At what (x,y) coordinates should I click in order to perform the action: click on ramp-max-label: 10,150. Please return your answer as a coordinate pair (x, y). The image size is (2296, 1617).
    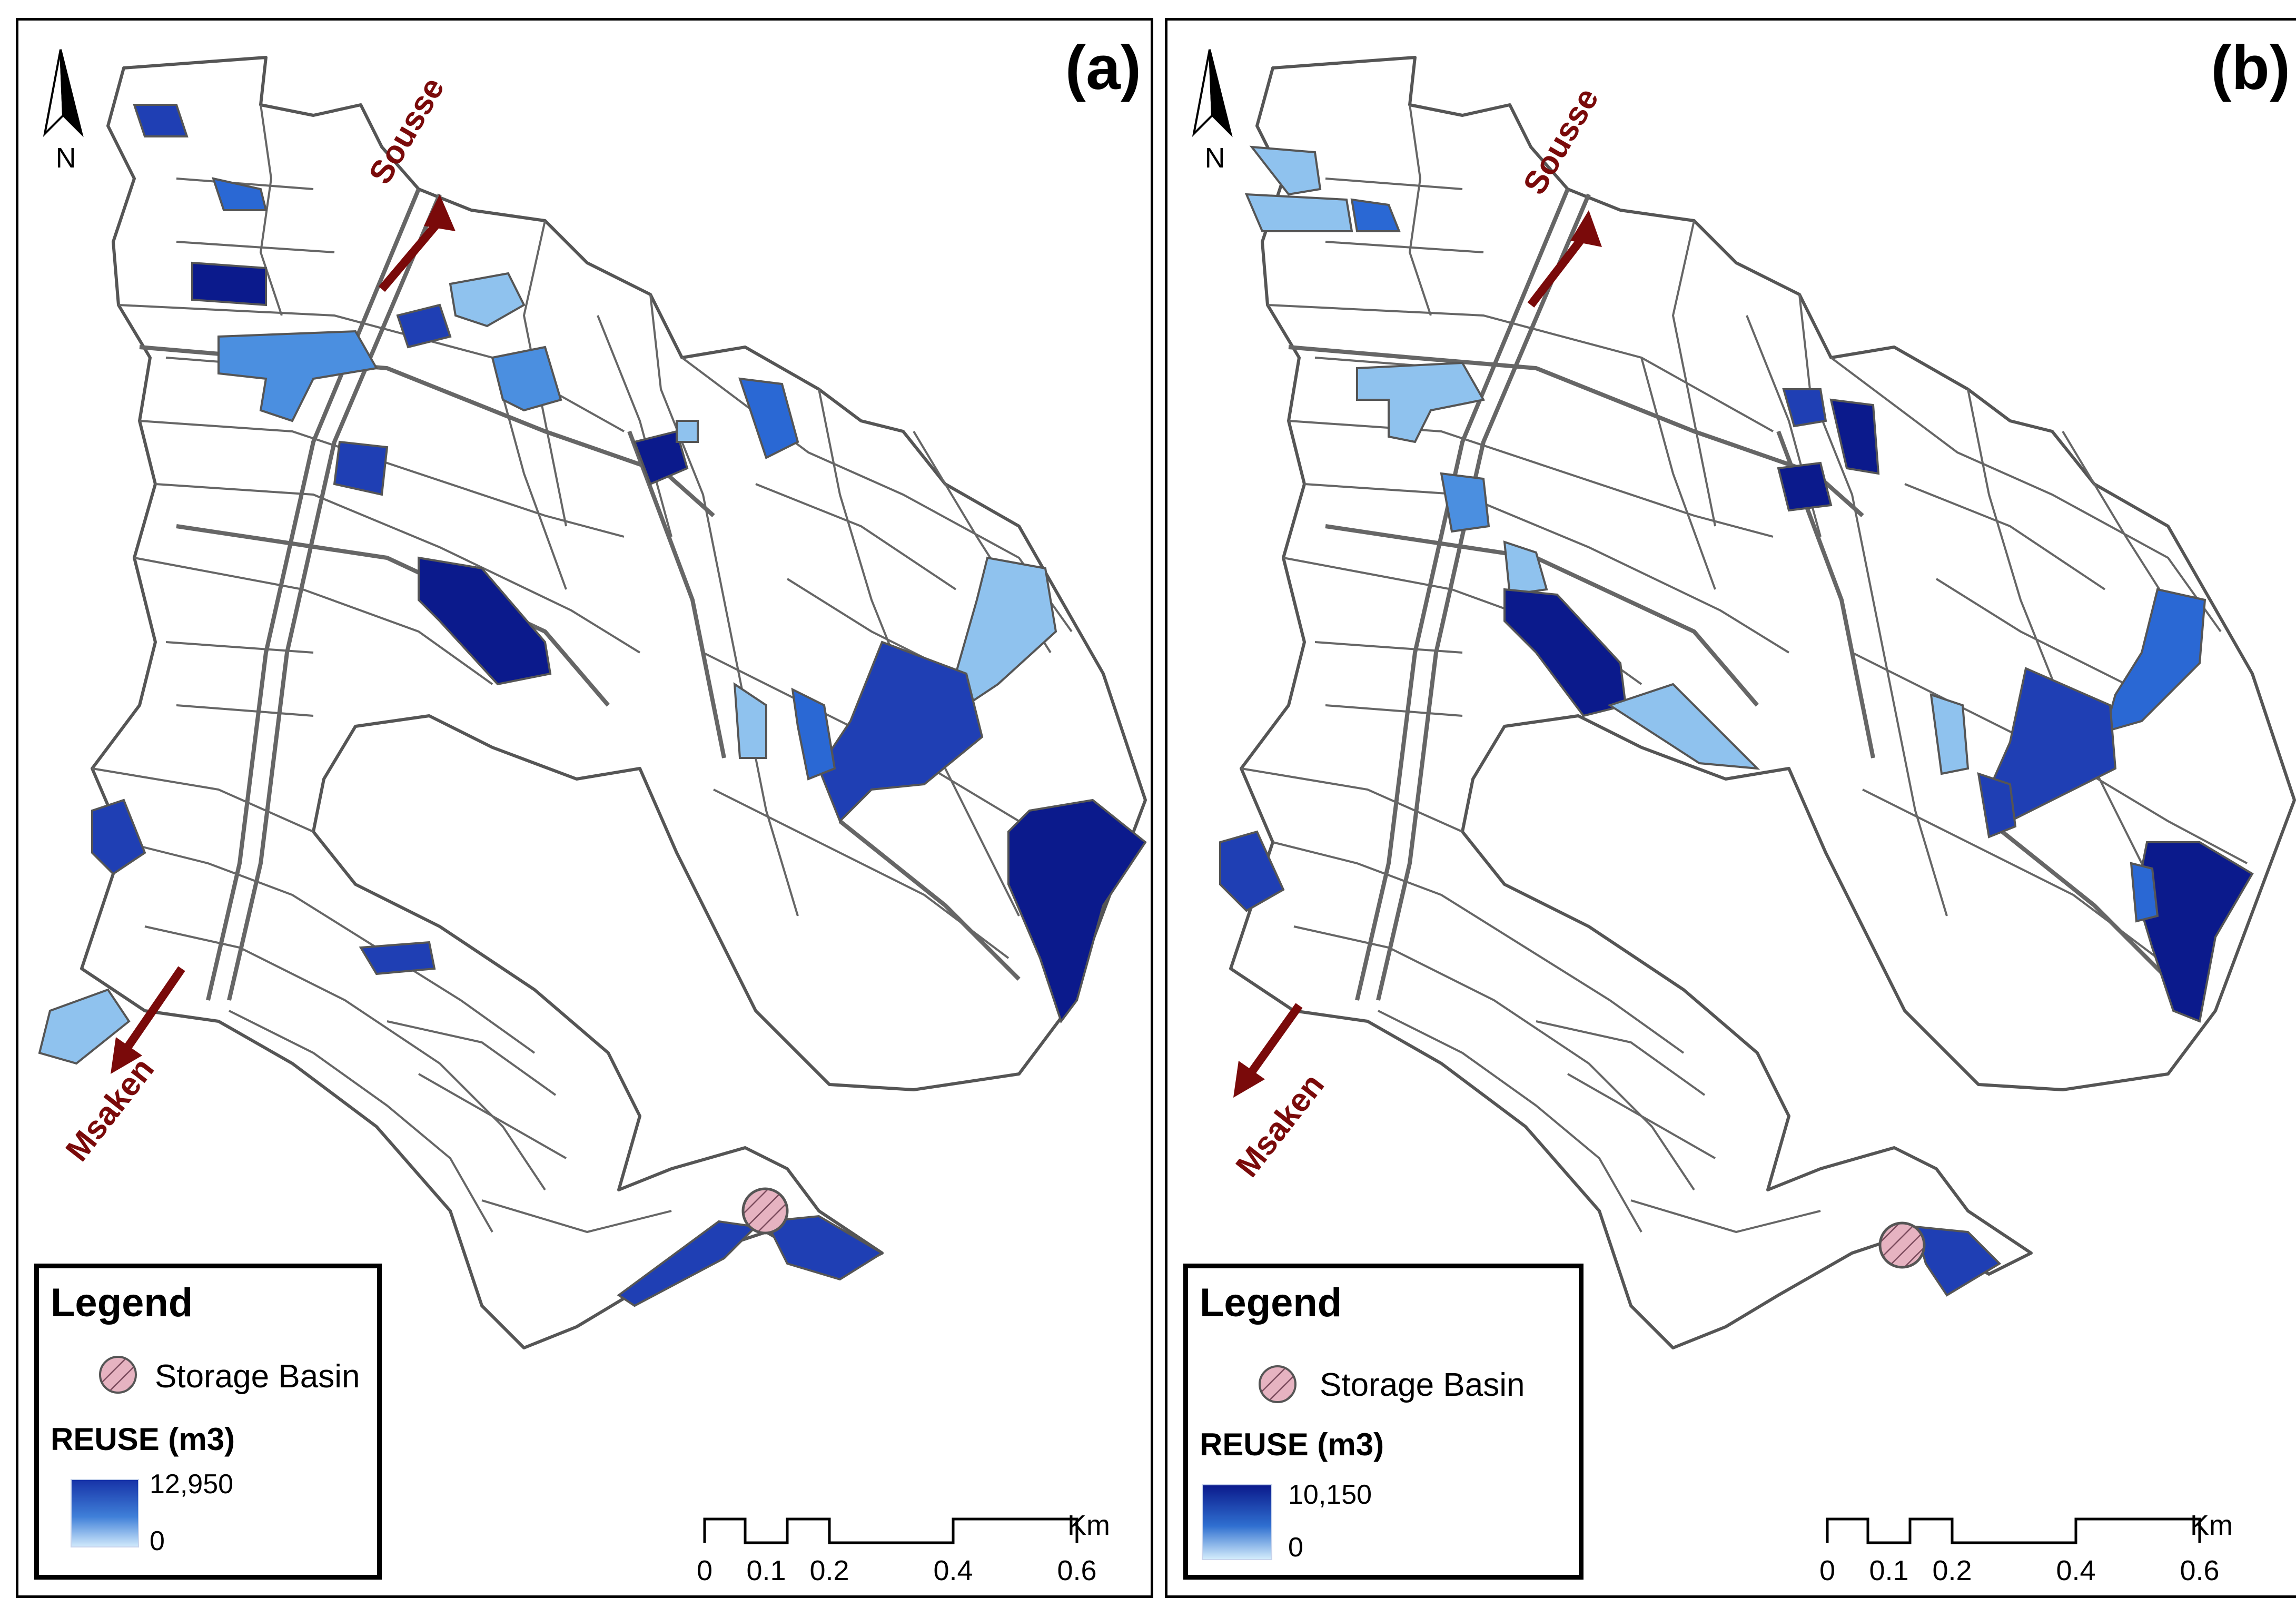
    Looking at the image, I should click on (1330, 1495).